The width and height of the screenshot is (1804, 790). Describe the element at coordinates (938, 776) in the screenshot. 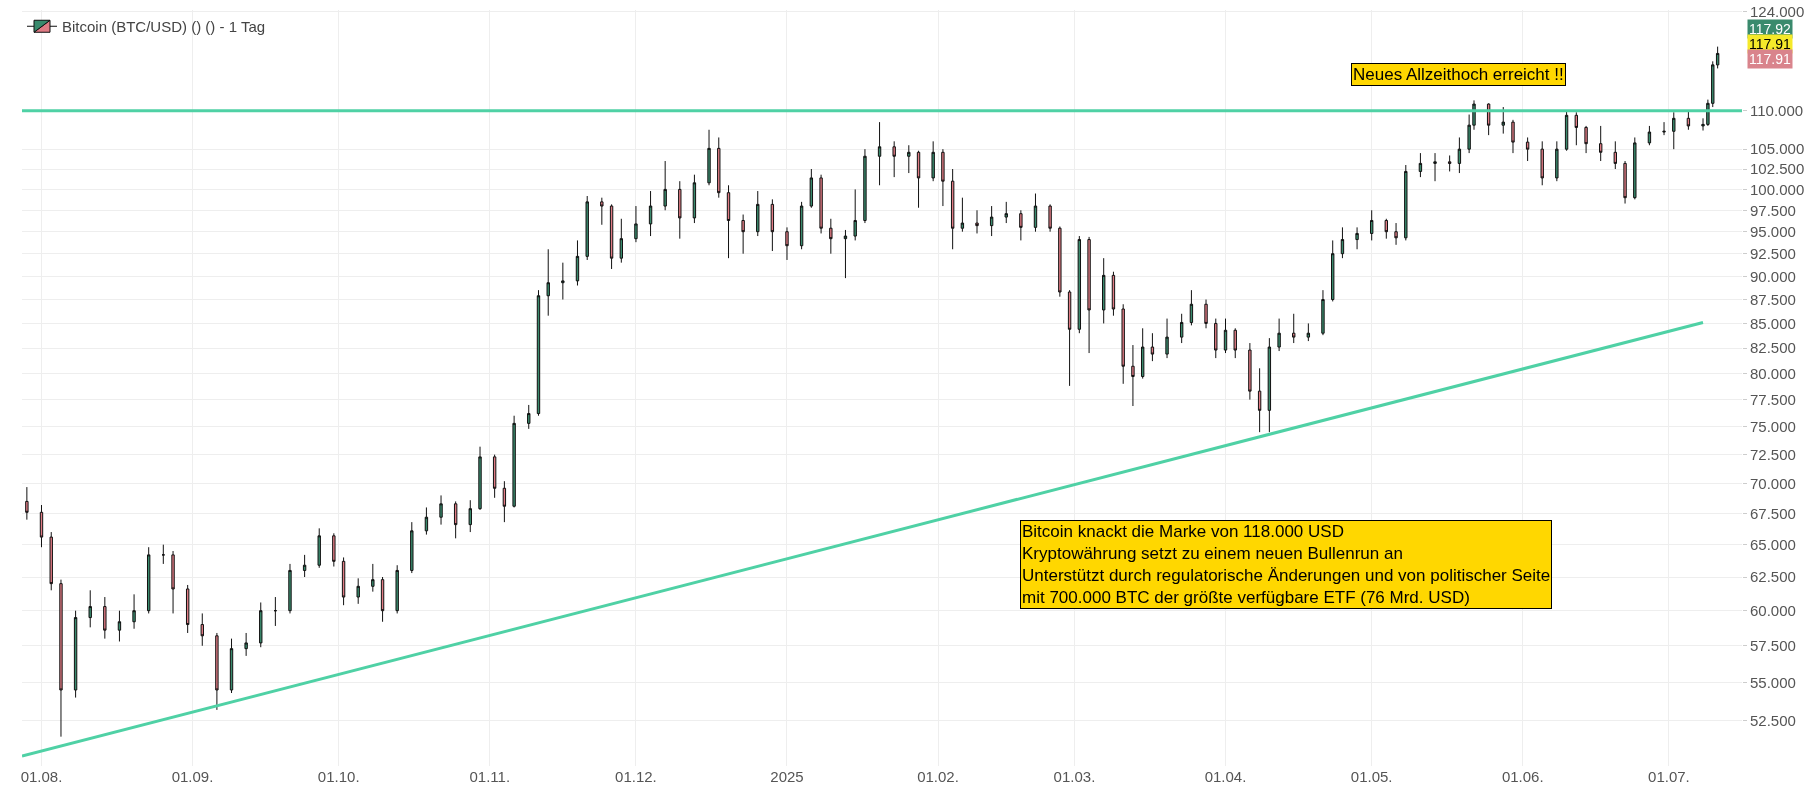

I see `x-tick-label: 01.02.` at that location.